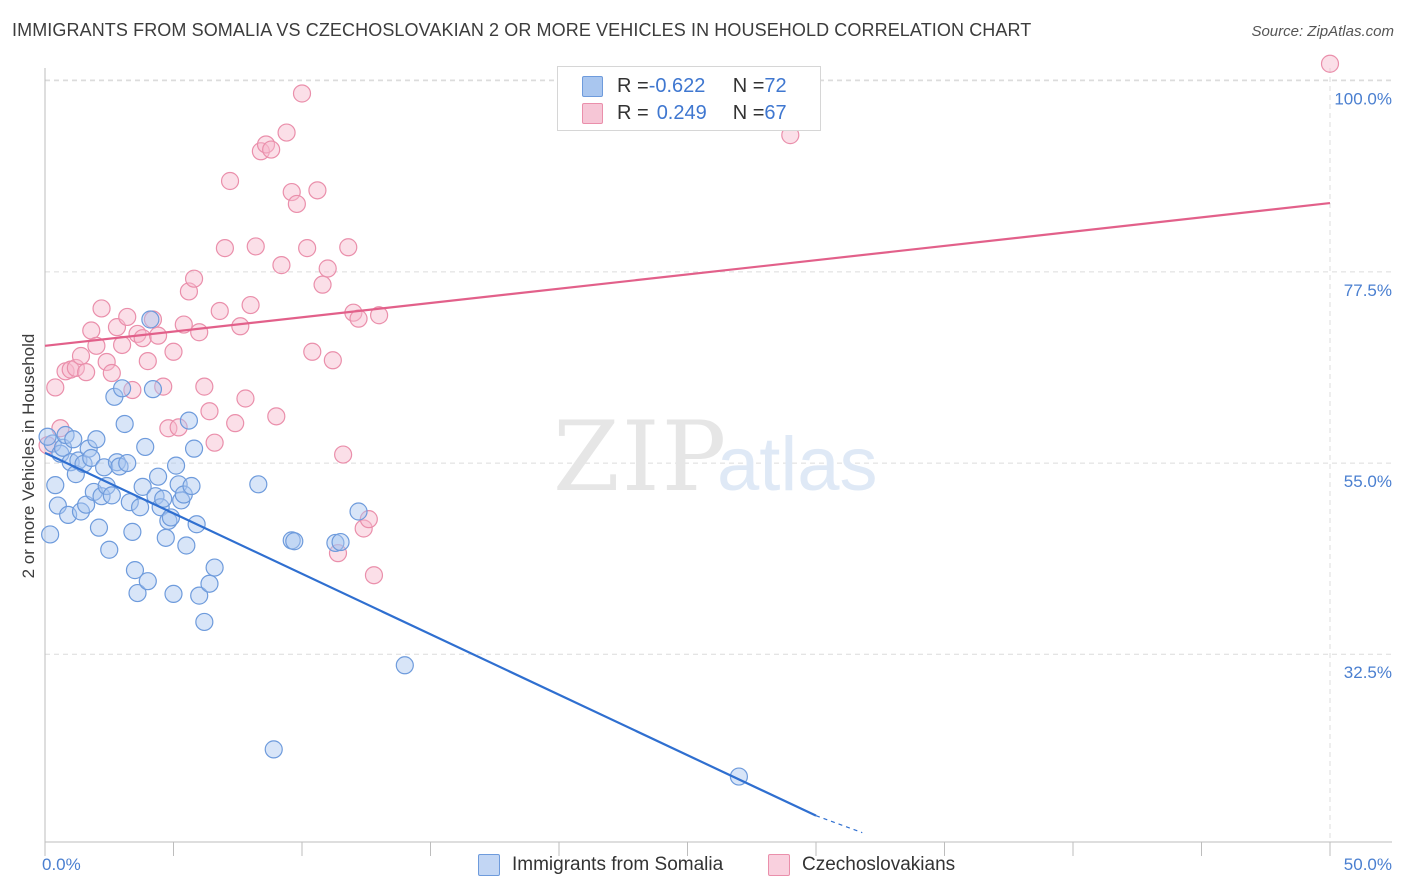 Image resolution: width=1406 pixels, height=892 pixels. Describe the element at coordinates (1322, 31) in the screenshot. I see `source-credit: Source: ZipAtlas.com` at that location.